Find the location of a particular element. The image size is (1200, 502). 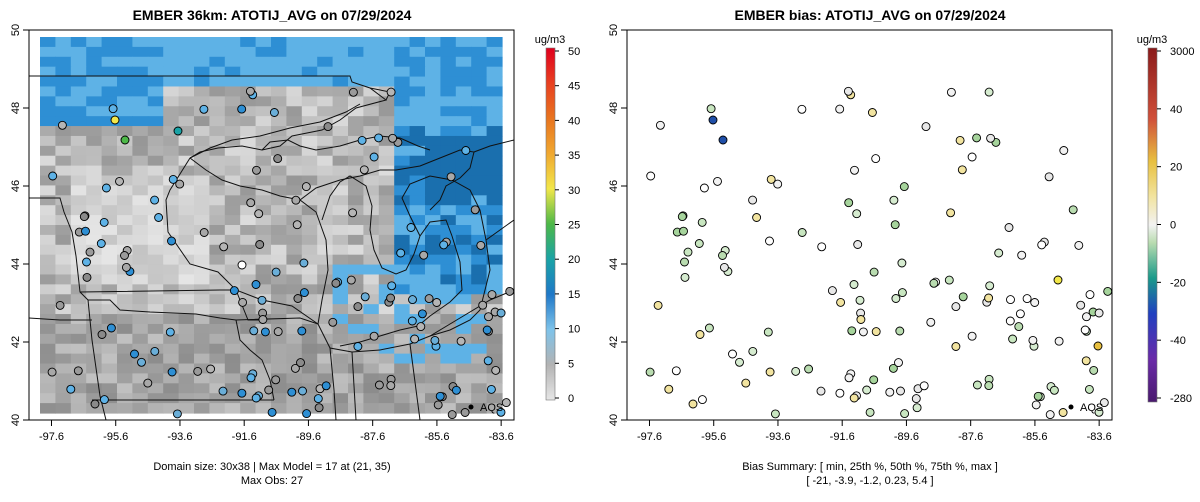

obs-point-highlight is located at coordinates (178, 131).